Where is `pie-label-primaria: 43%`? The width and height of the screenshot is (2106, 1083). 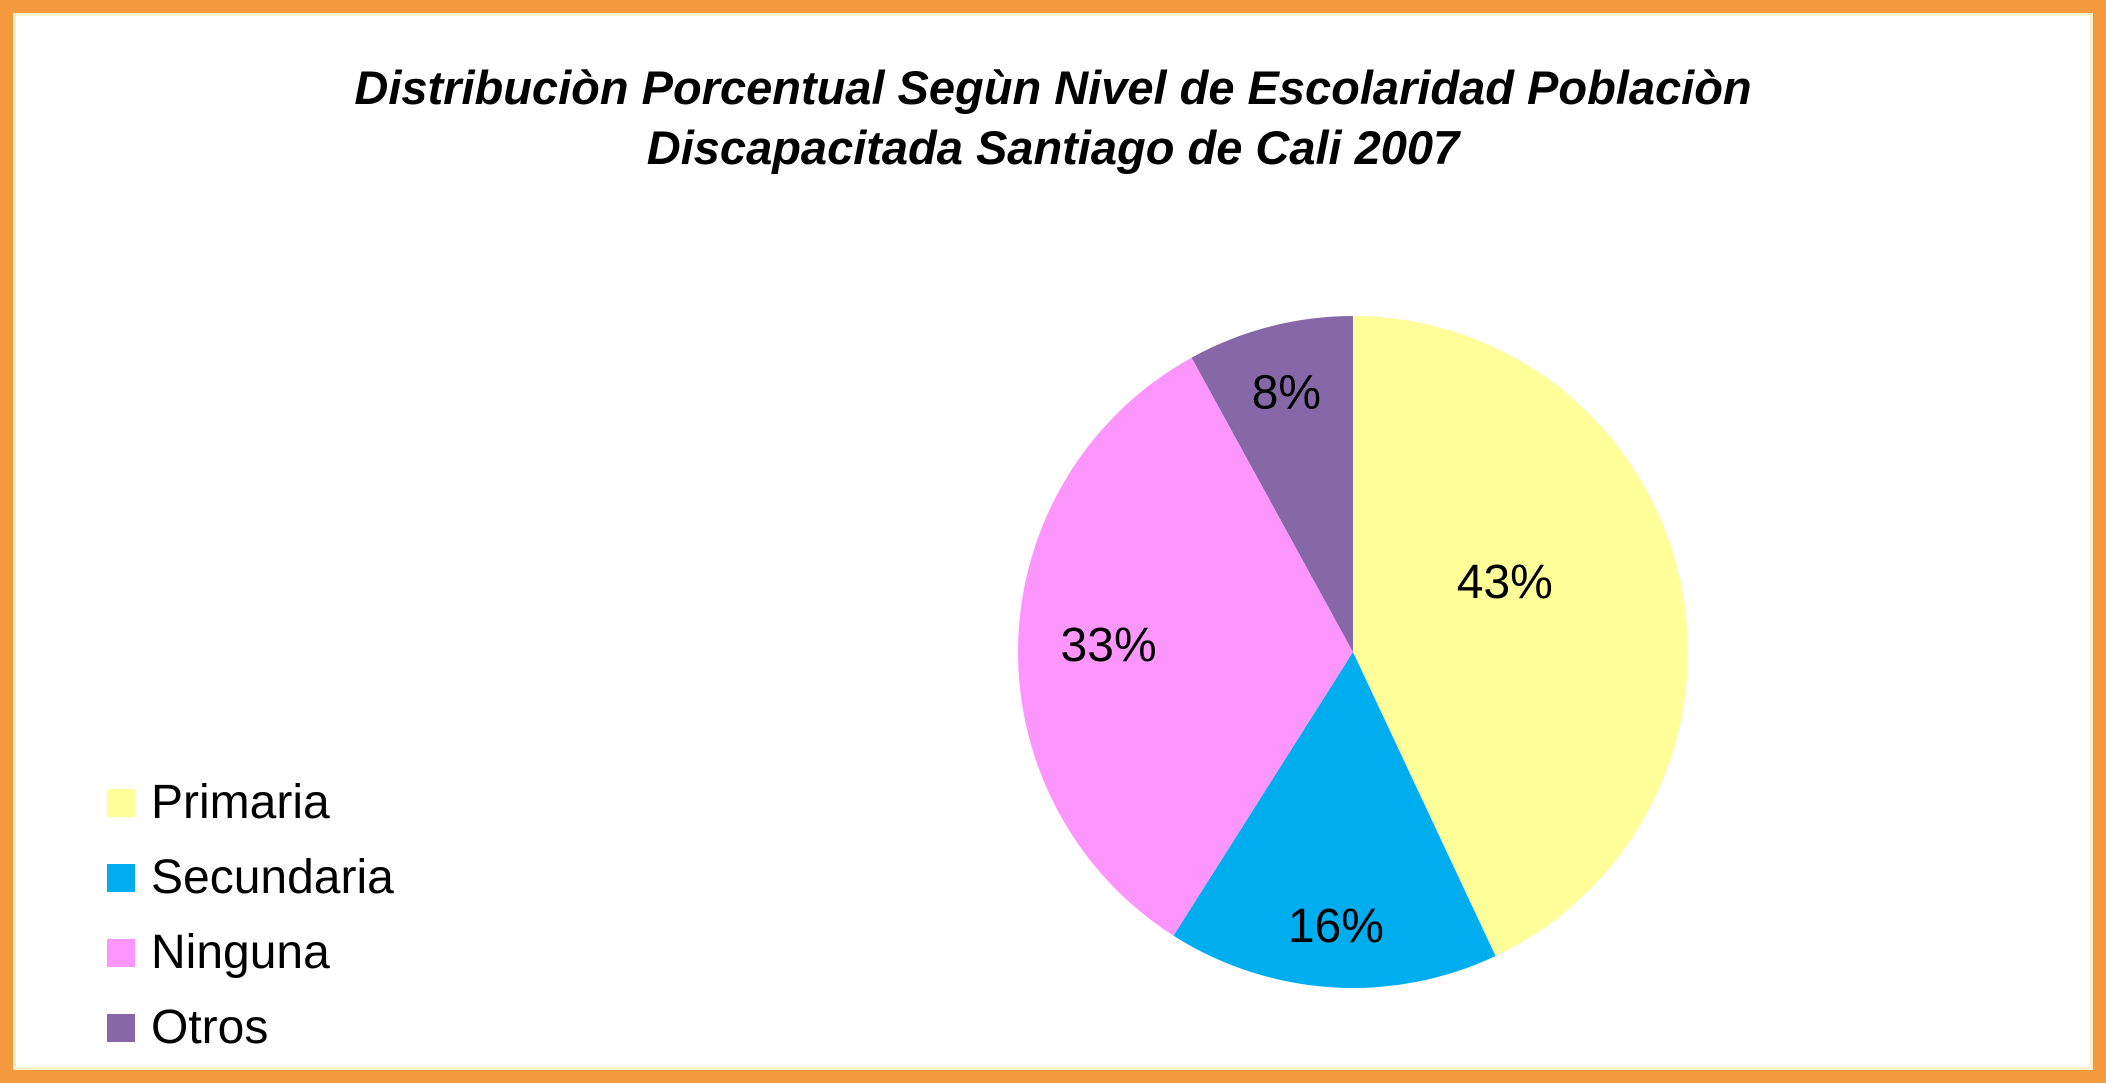
pie-label-primaria: 43% is located at coordinates (1505, 582).